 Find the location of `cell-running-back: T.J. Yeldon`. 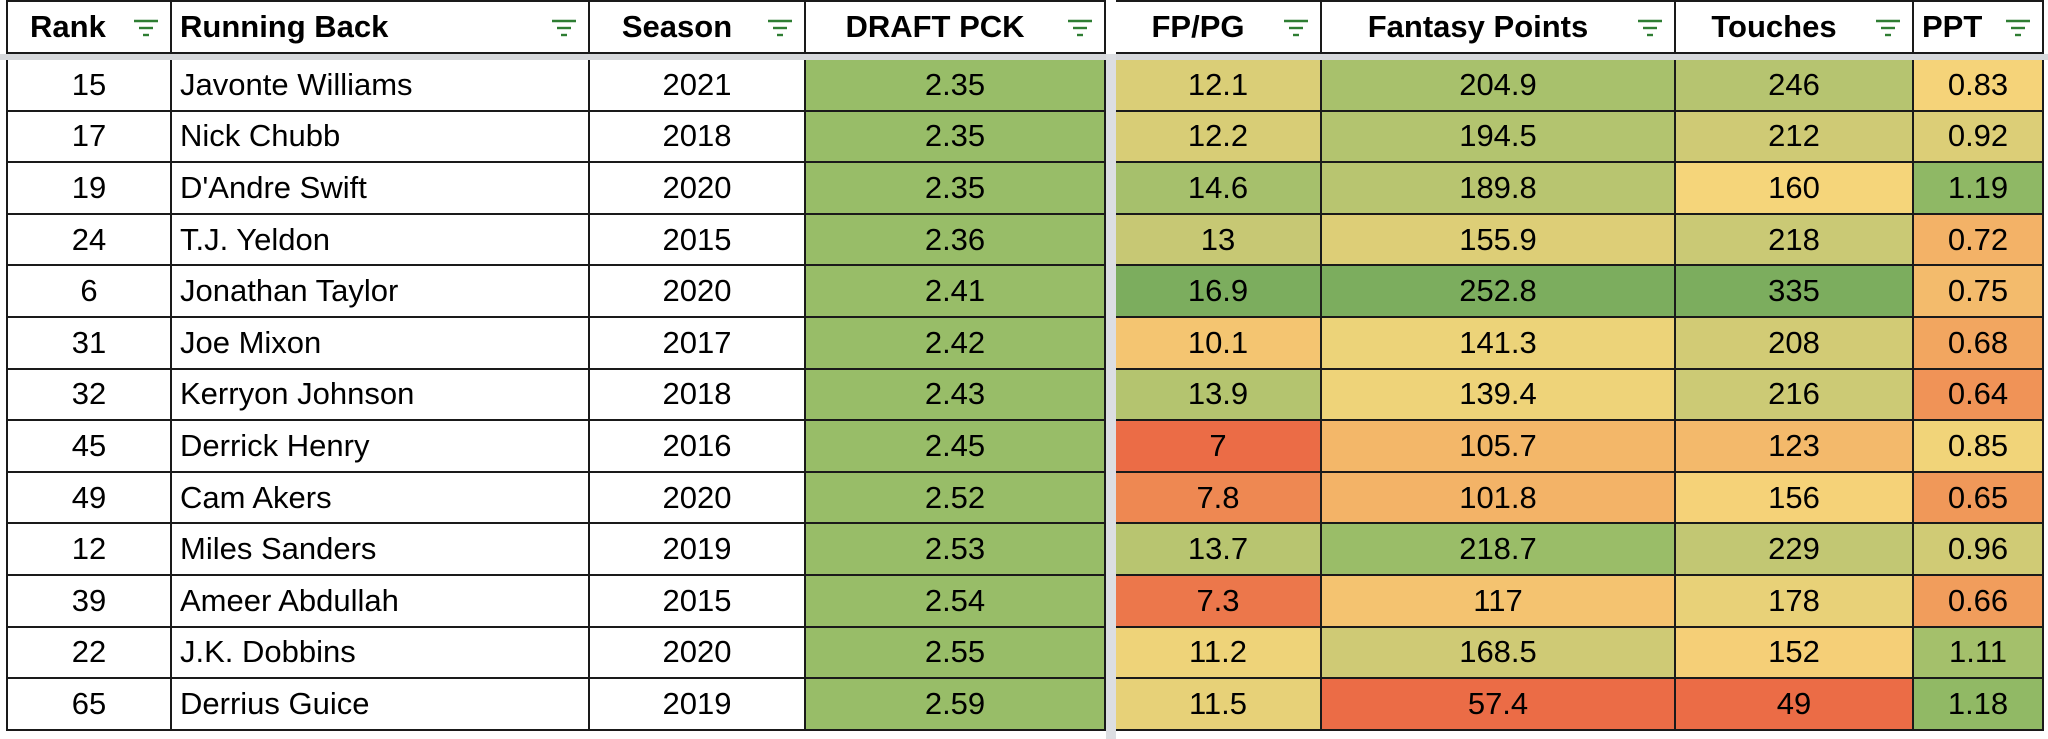

cell-running-back: T.J. Yeldon is located at coordinates (381, 240).